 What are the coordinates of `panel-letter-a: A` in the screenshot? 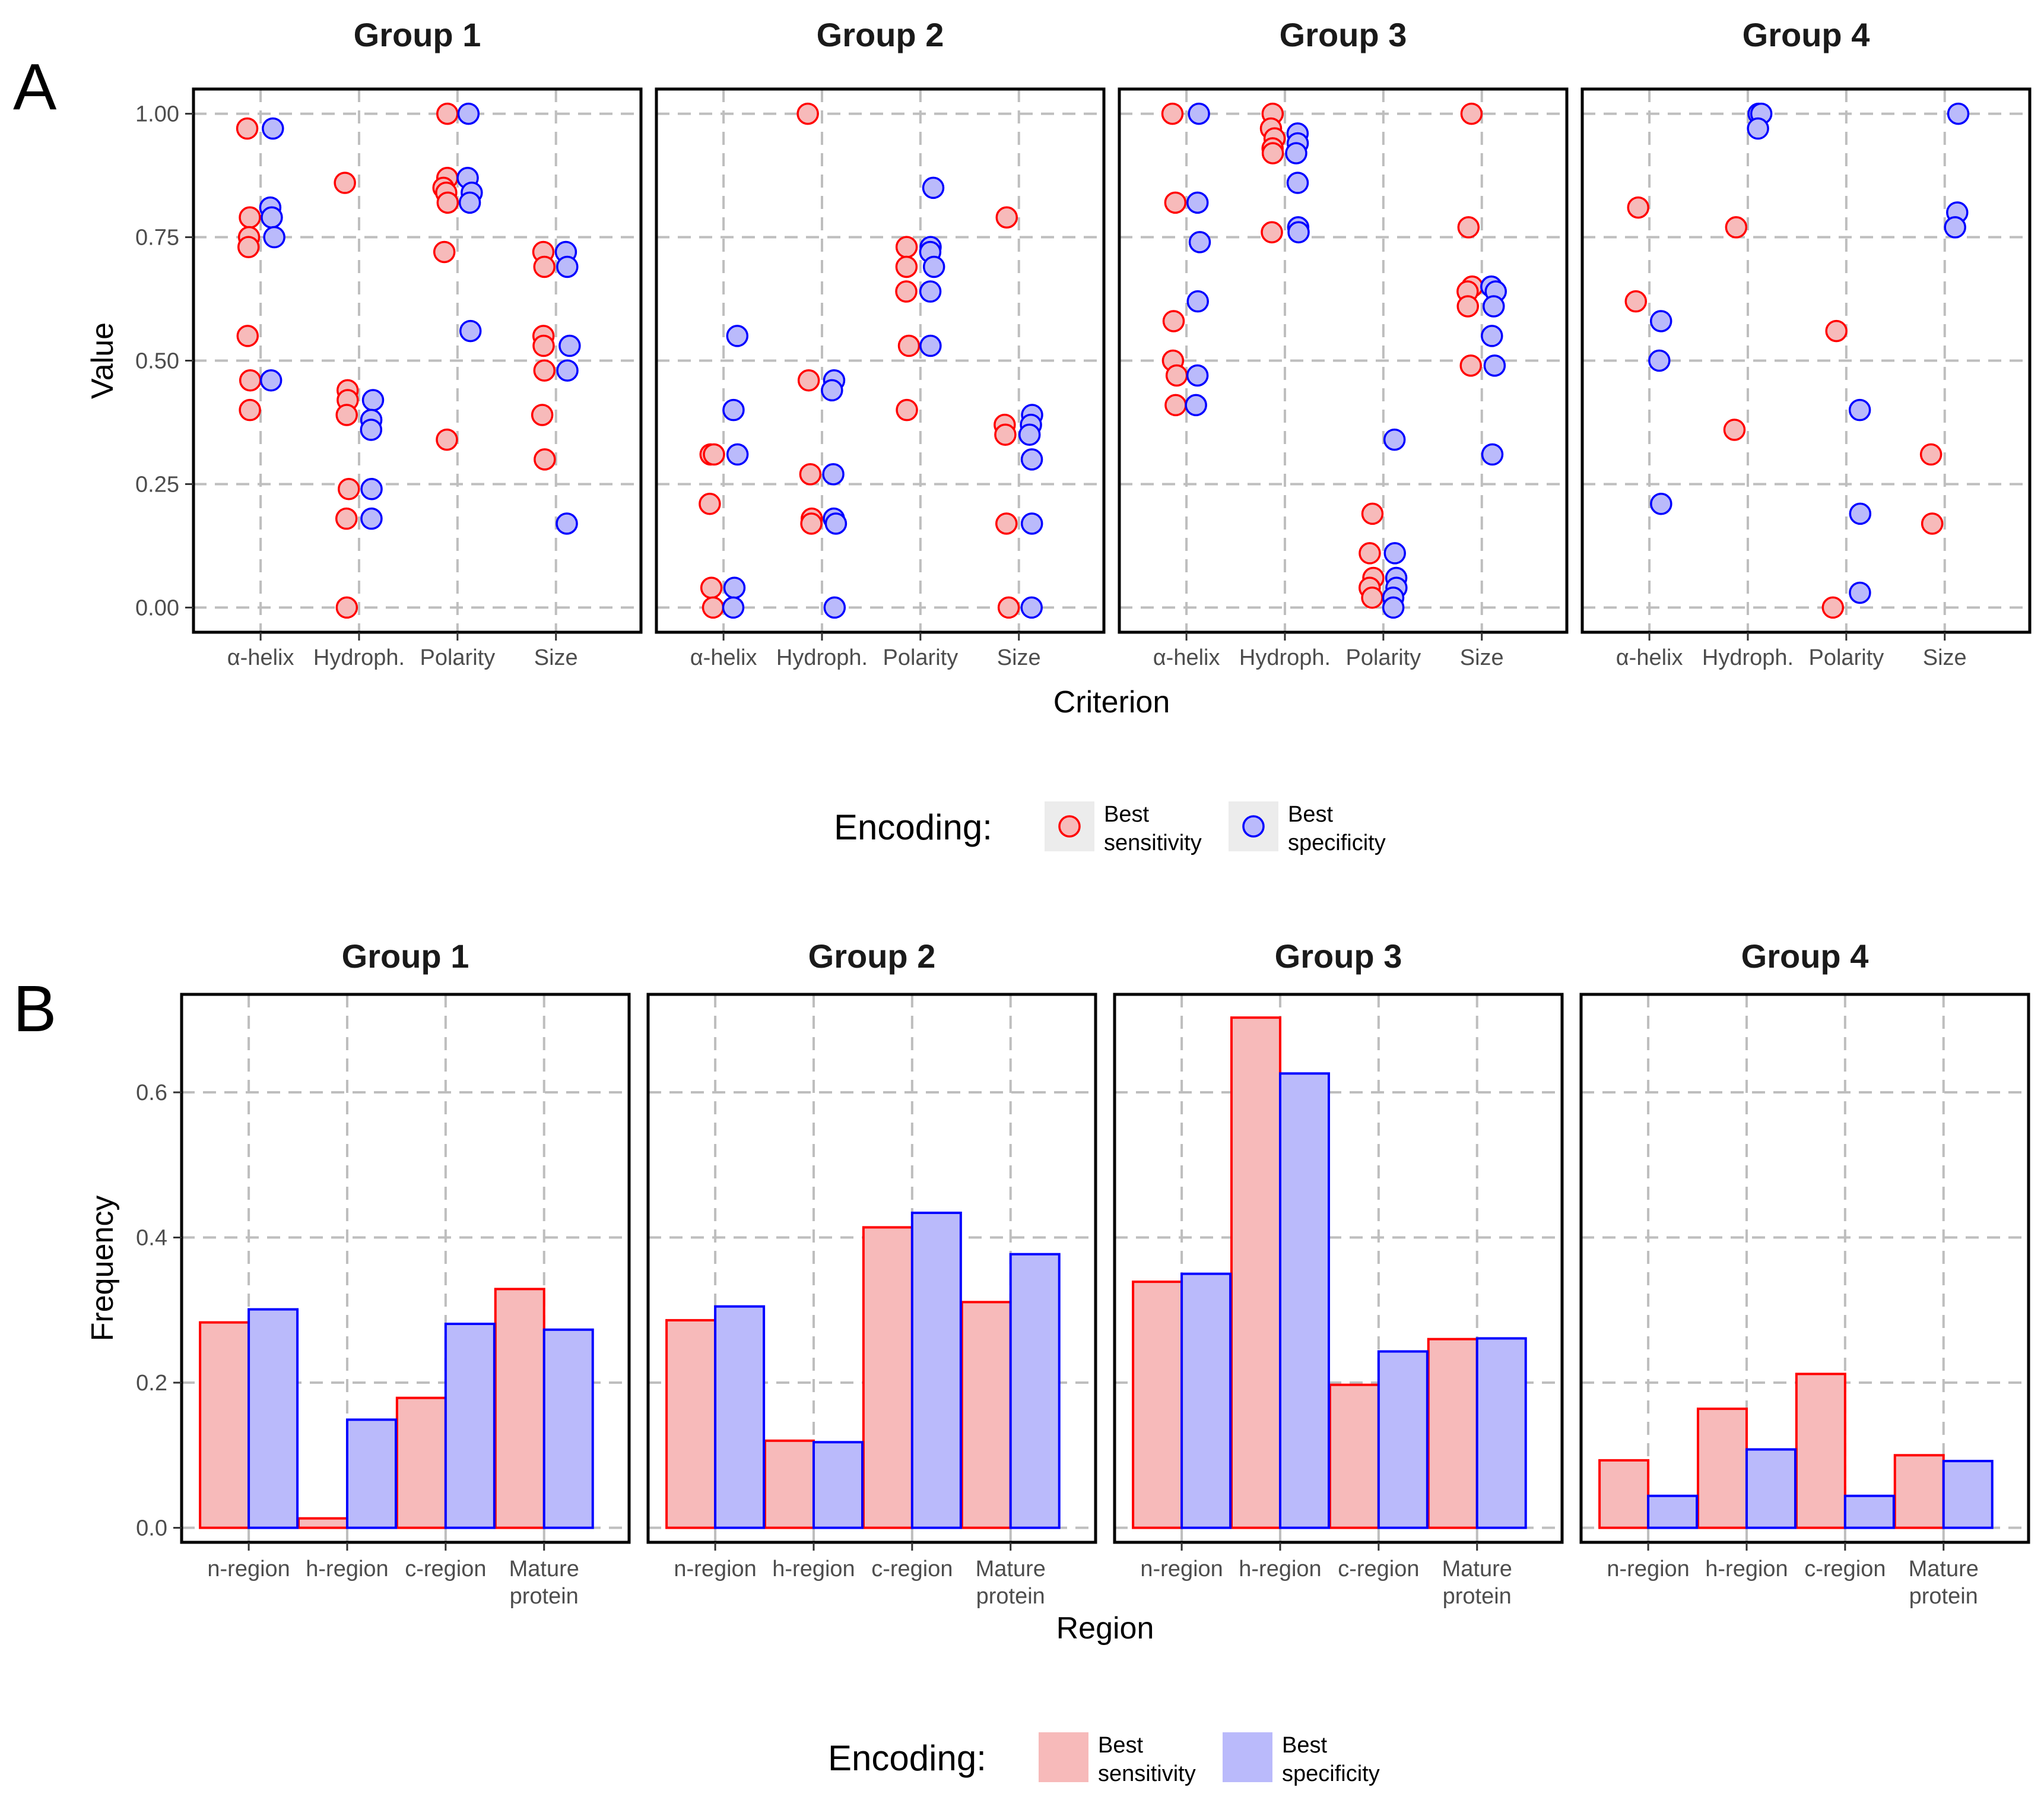 It's located at (35, 86).